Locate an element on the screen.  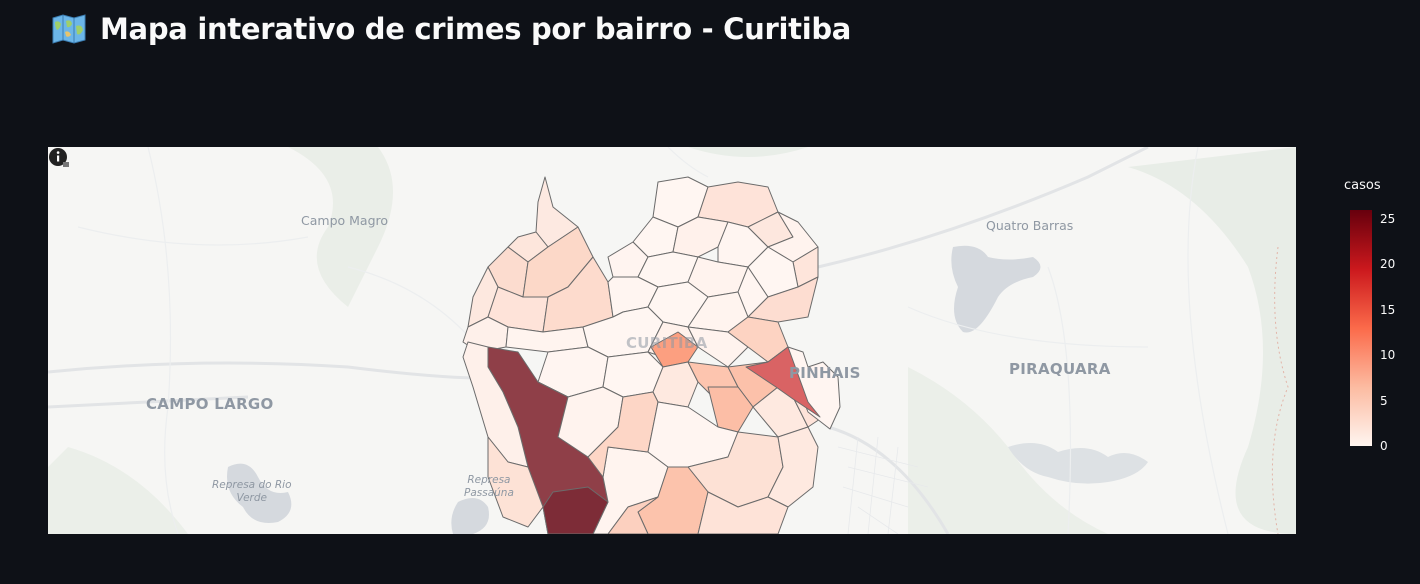
map-label-curitiba: CURITIBA is located at coordinates (667, 343).